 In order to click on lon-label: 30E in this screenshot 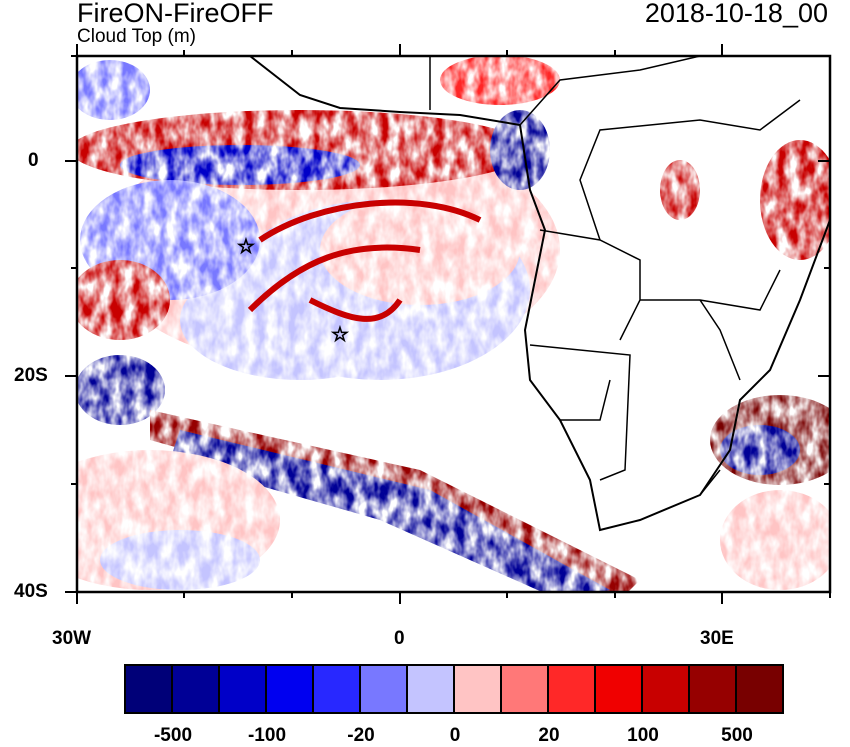, I will do `click(717, 638)`.